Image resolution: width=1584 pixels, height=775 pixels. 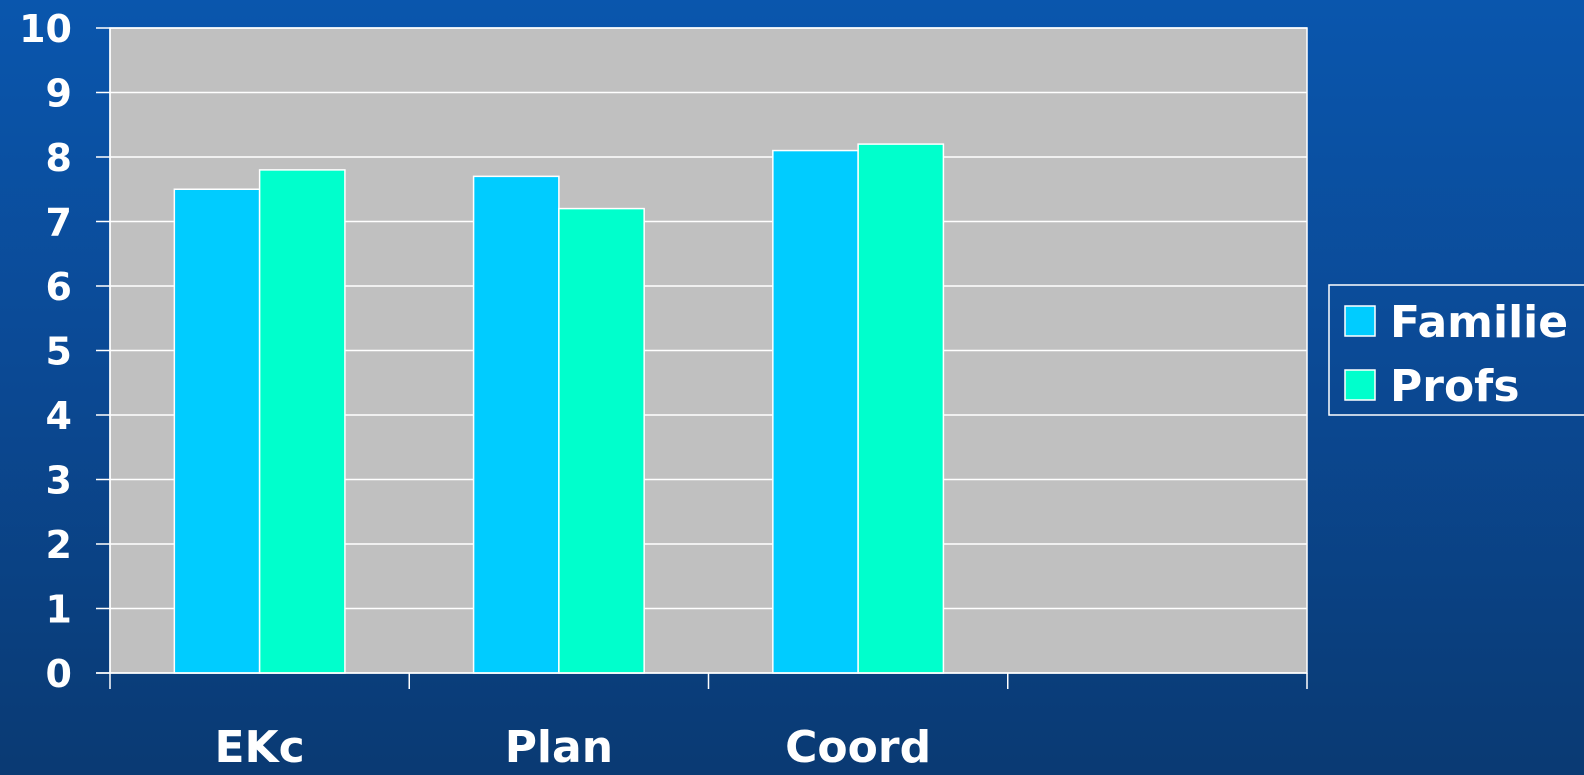 I want to click on bar-familie-plan, so click(x=516, y=424).